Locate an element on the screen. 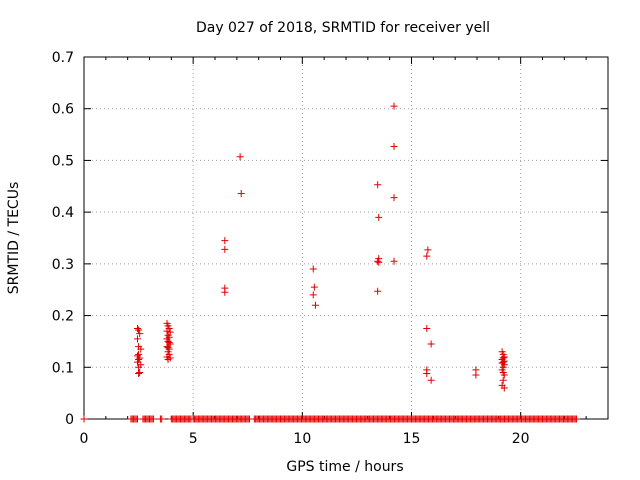  y-tick-label: 0.3 is located at coordinates (63, 265).